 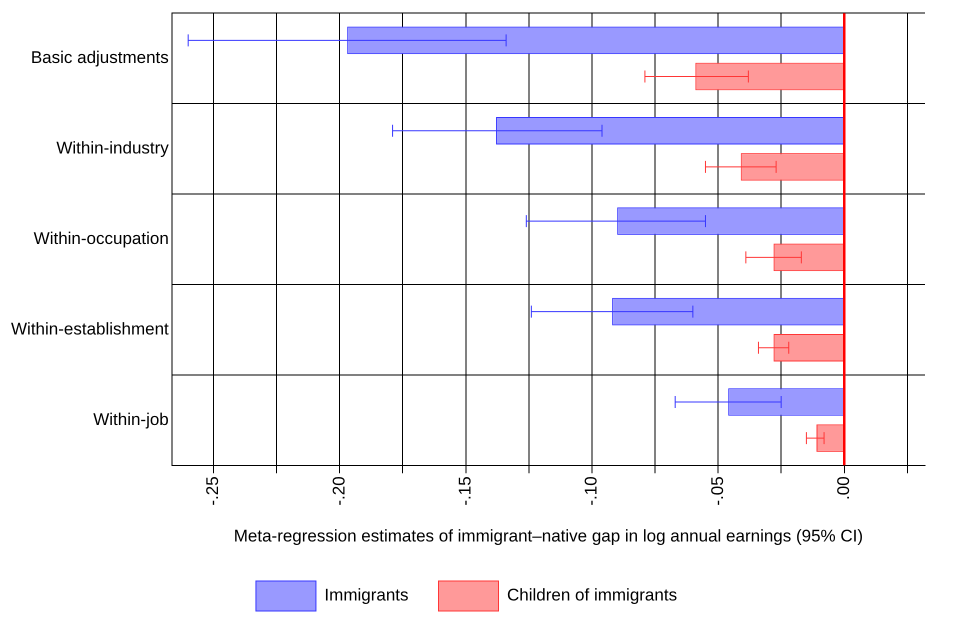 What do you see at coordinates (717, 491) in the screenshot?
I see `x-tick-label: -.05` at bounding box center [717, 491].